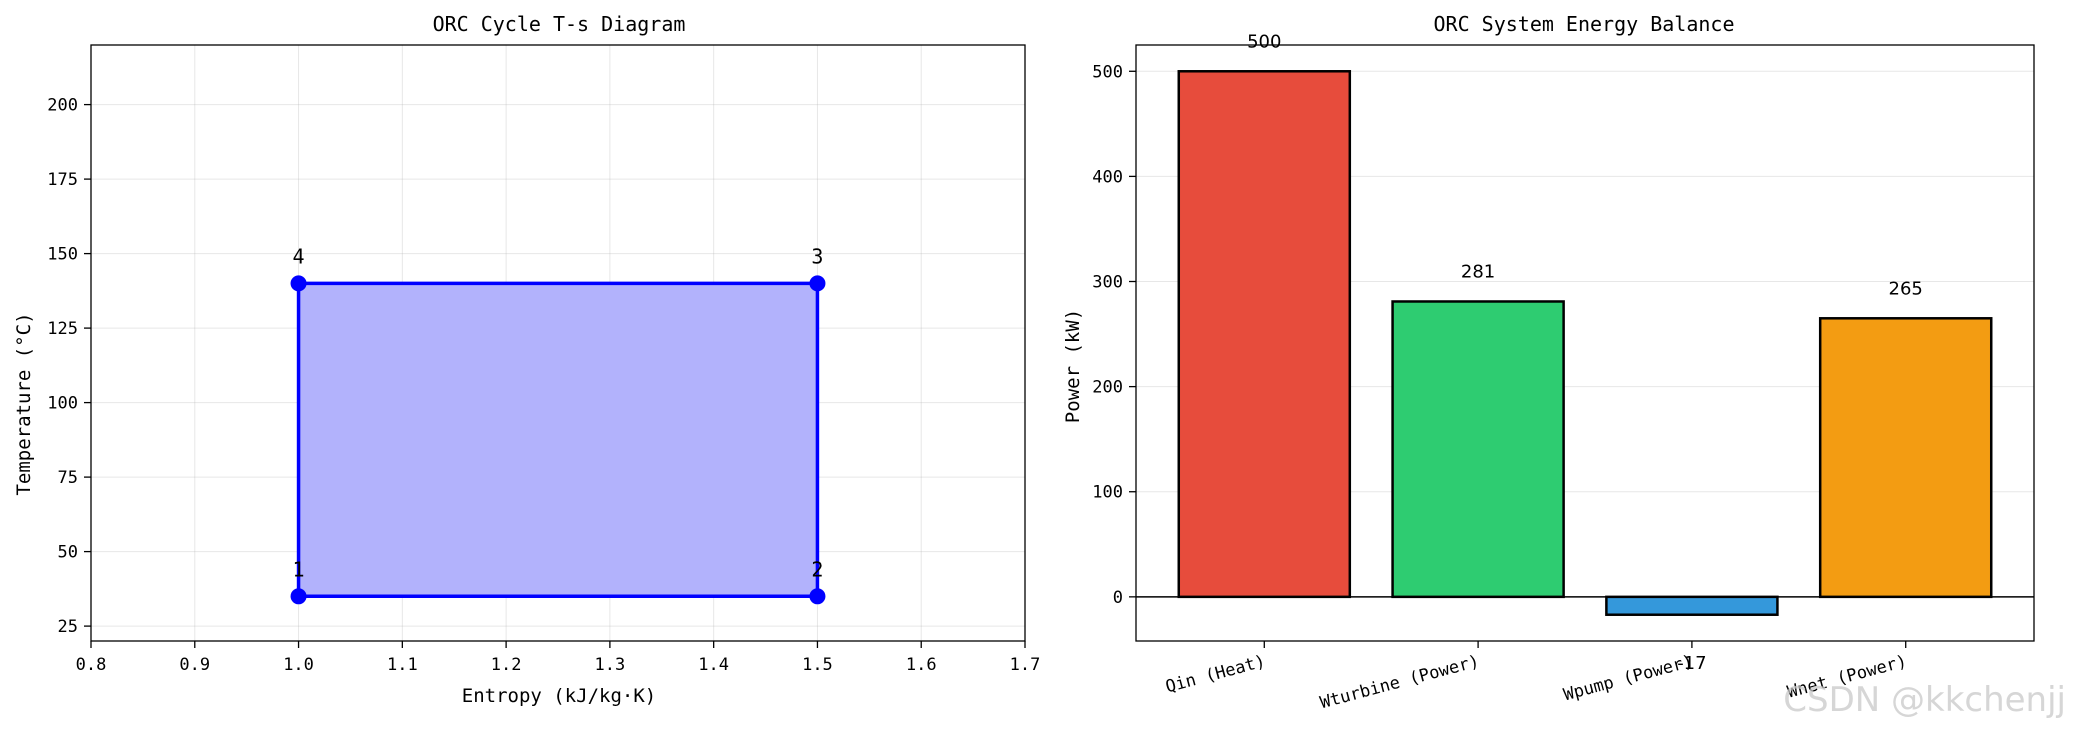 The height and width of the screenshot is (734, 2085). Describe the element at coordinates (506, 665) in the screenshot. I see `ts-x-tick-label: 1.2` at that location.